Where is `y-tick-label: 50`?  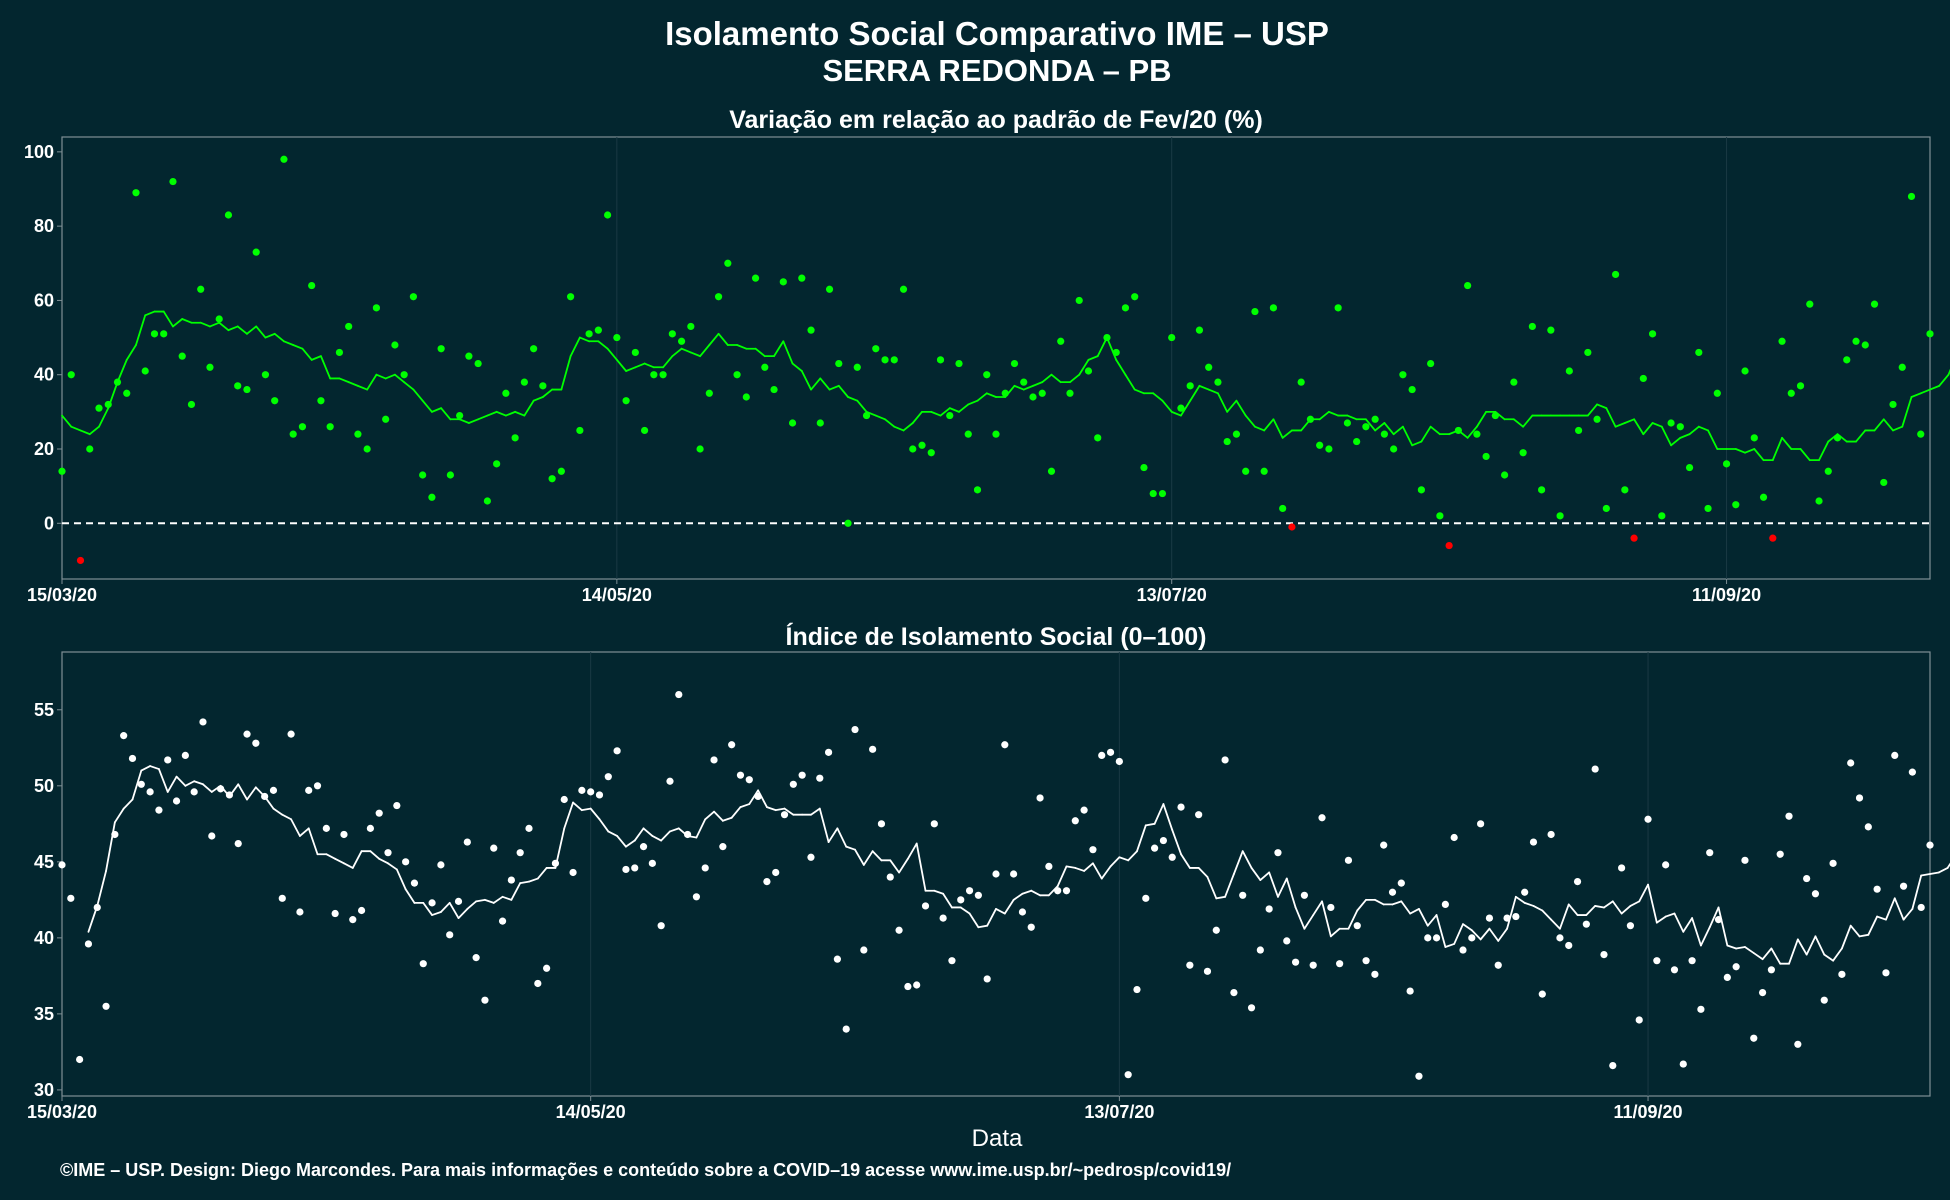
y-tick-label: 50 is located at coordinates (44, 786).